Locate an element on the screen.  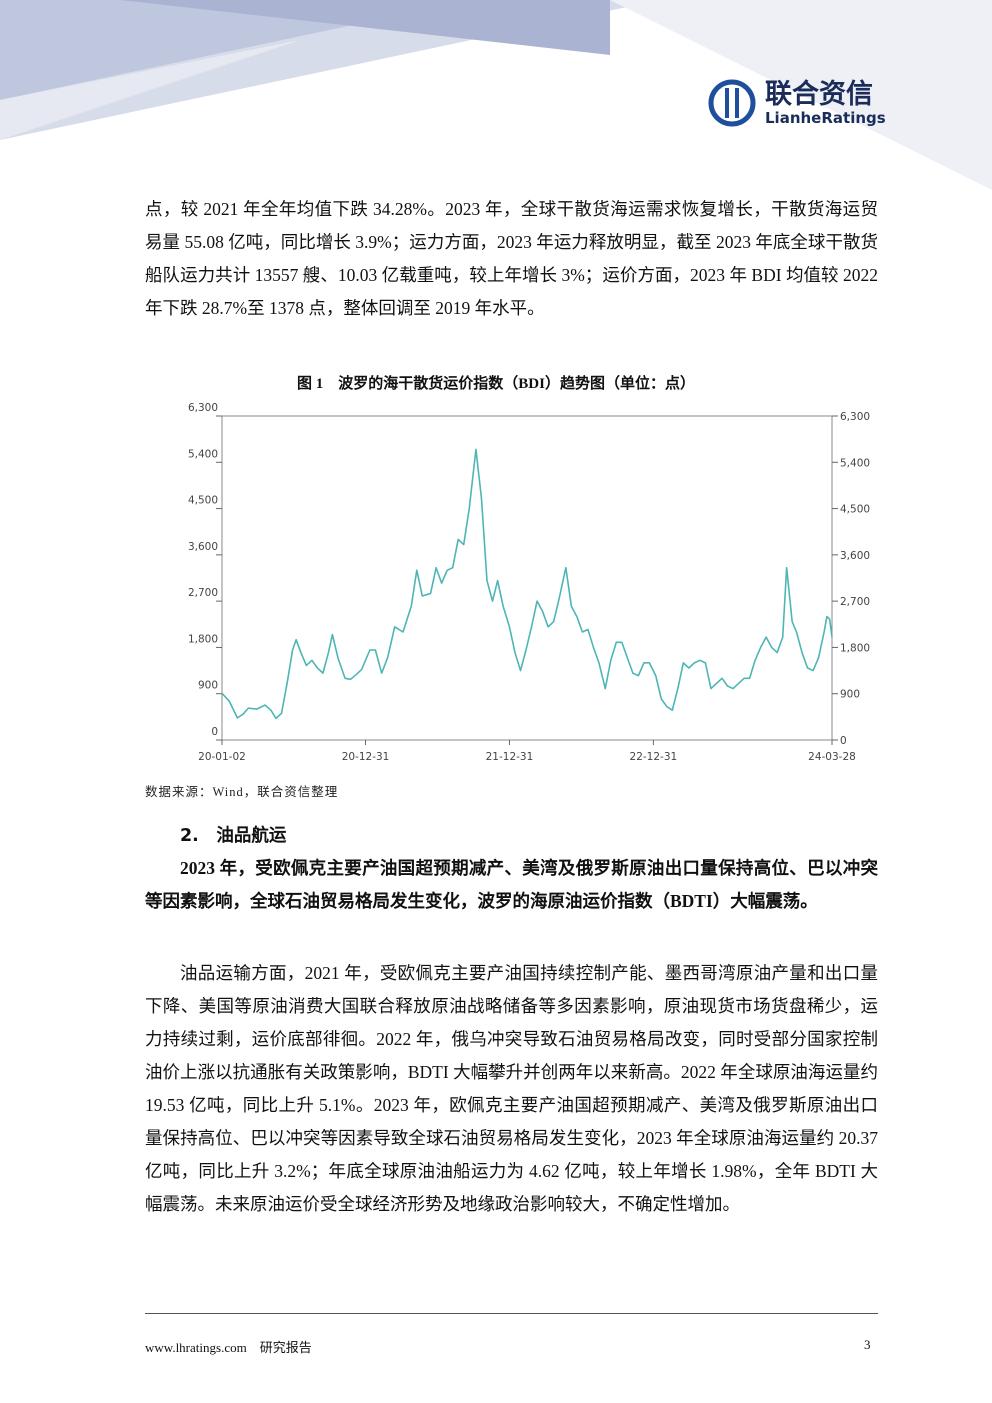
x-tick-label: 20-12-31 is located at coordinates (366, 757).